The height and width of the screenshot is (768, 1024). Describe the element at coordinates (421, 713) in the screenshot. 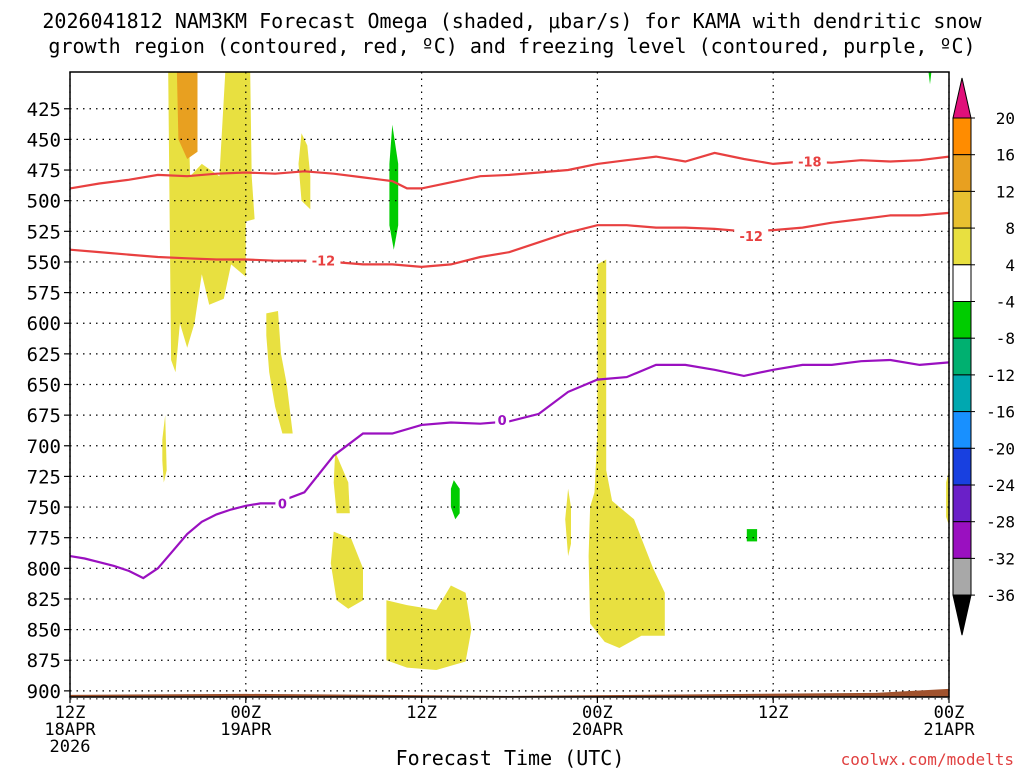

I see `x-tick-label-2-0: 12Z` at that location.